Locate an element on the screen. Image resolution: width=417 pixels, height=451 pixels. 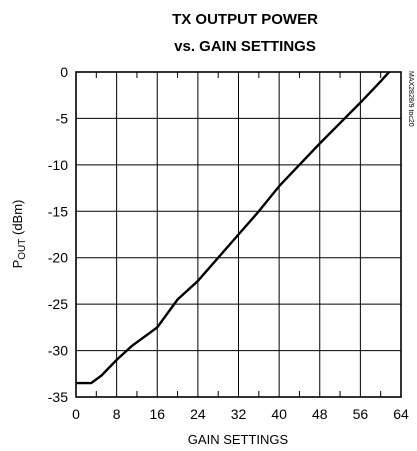
y-axis-label-main: P is located at coordinates (17, 264).